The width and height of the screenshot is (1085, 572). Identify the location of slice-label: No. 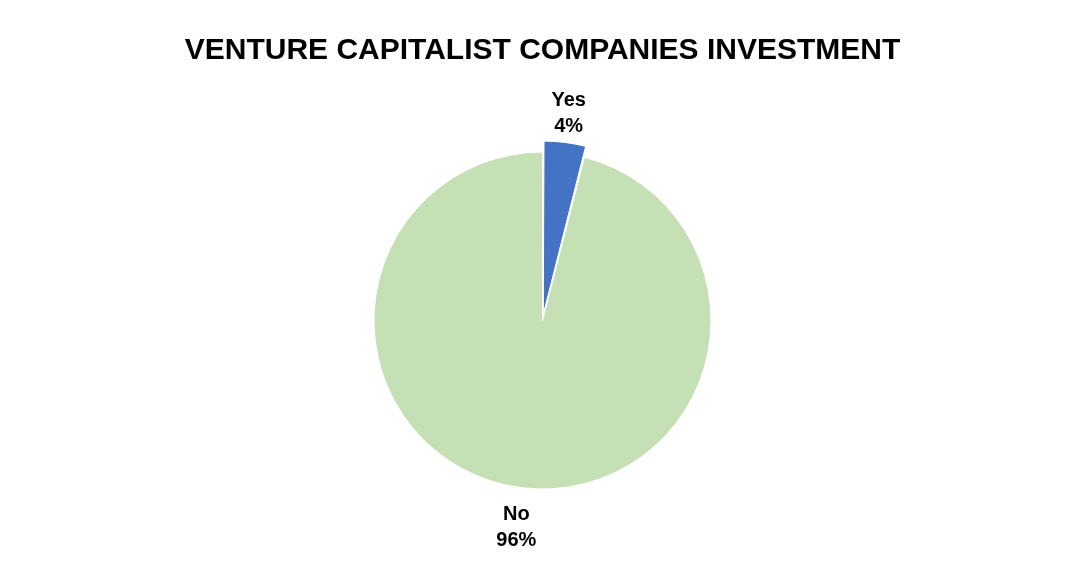
(516, 512).